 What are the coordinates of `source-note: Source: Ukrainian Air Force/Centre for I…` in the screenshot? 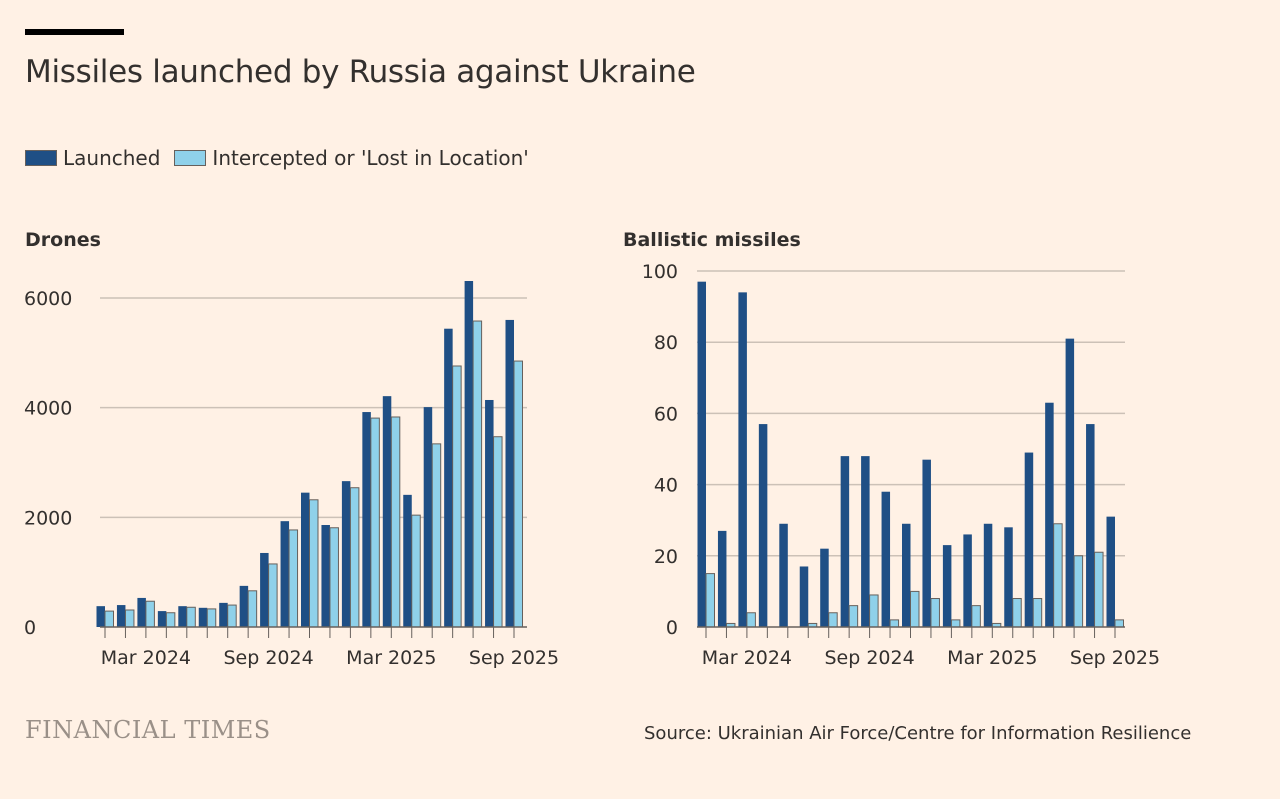 It's located at (918, 733).